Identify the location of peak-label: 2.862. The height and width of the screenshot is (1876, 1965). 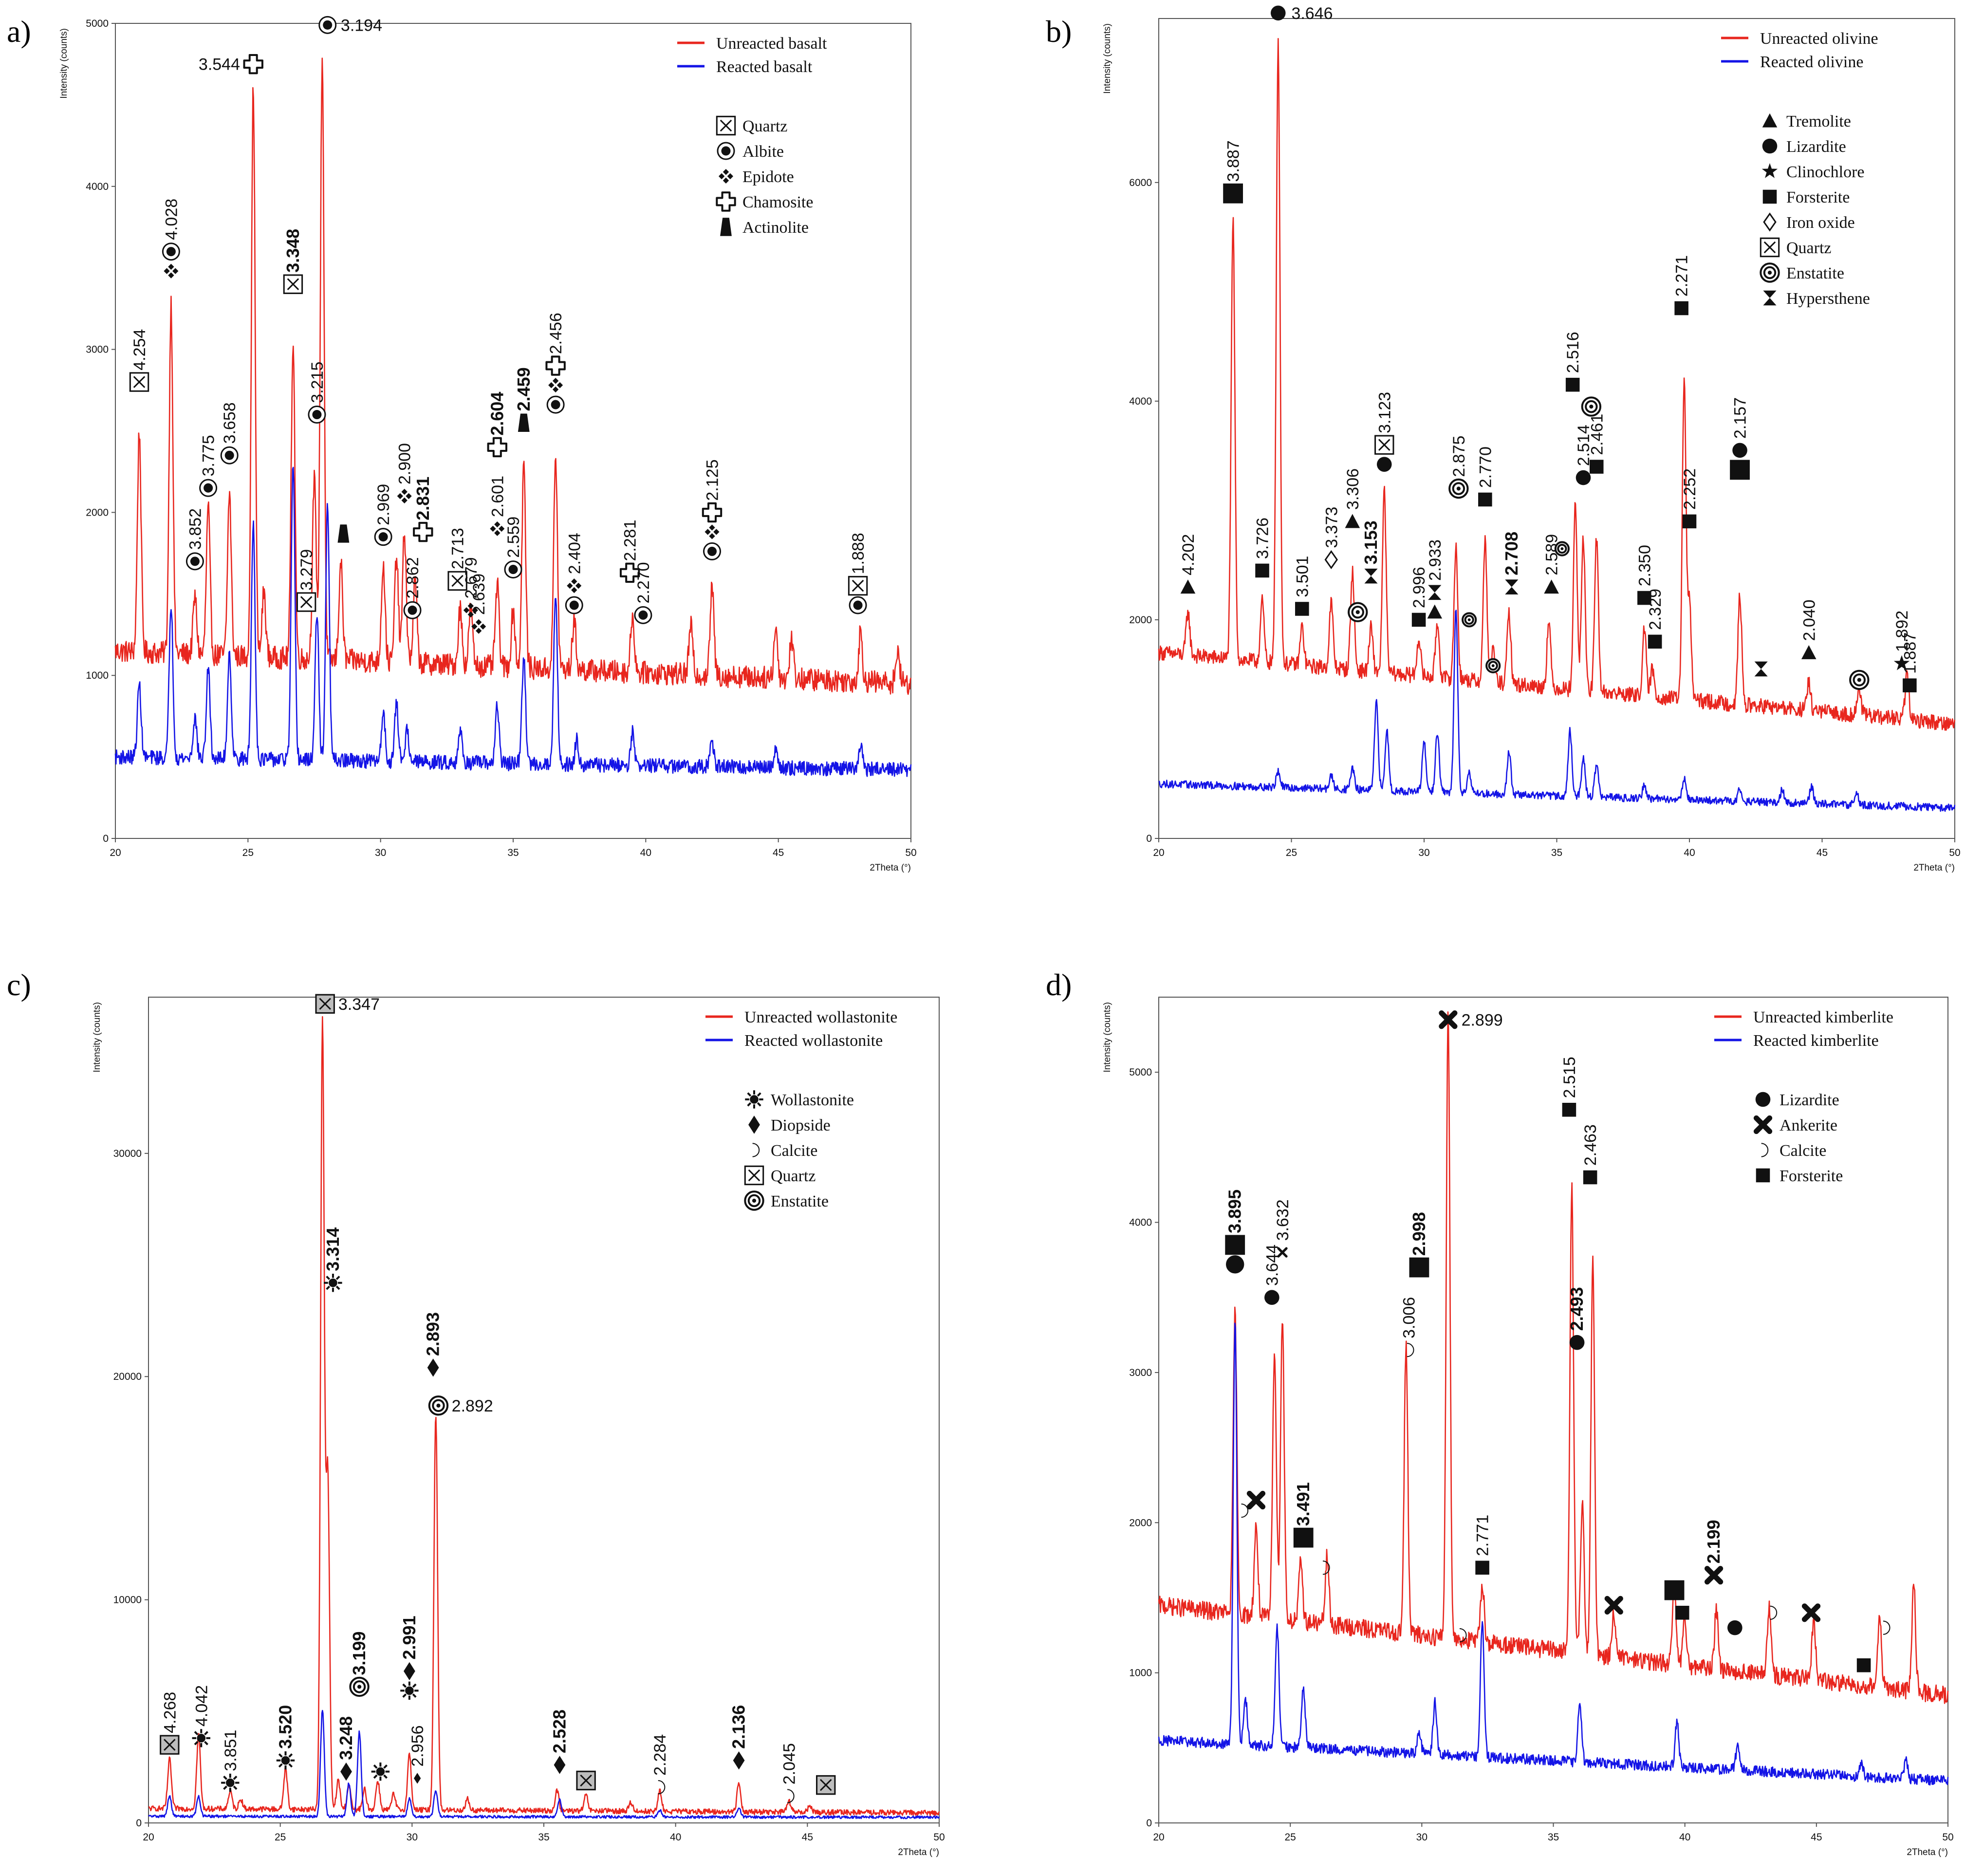
(413, 577).